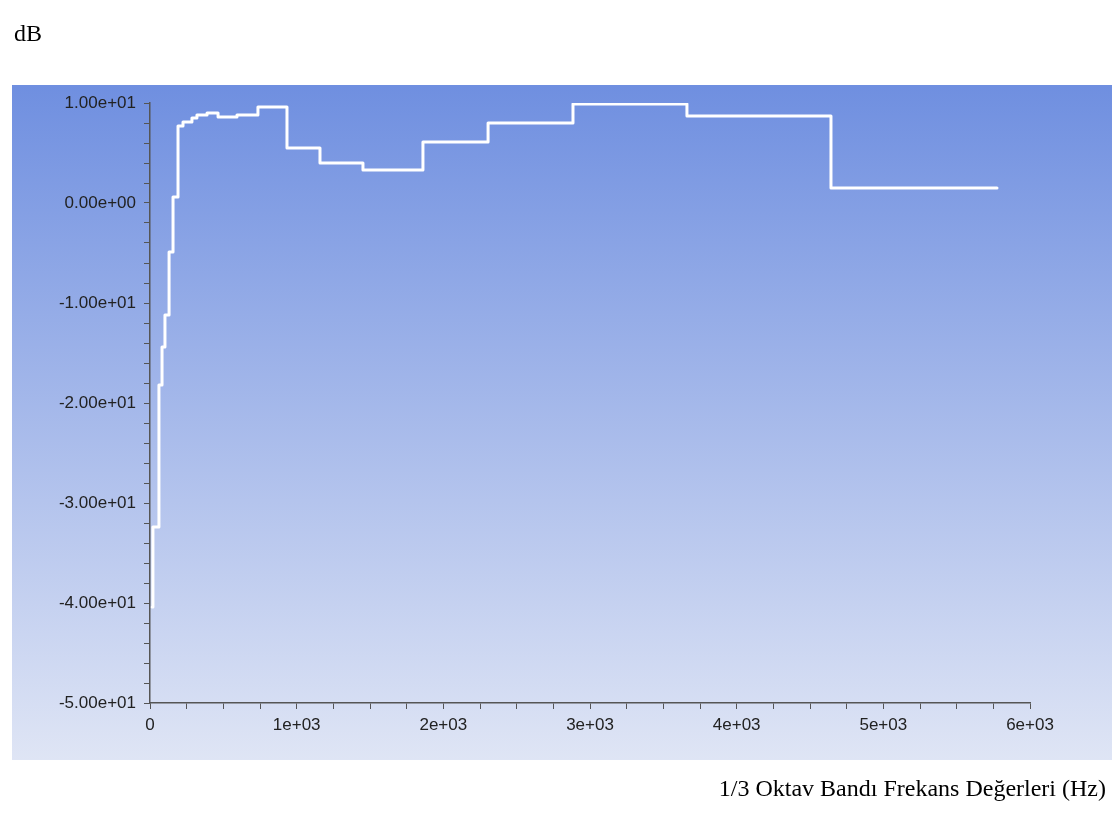 Image resolution: width=1112 pixels, height=821 pixels. Describe the element at coordinates (883, 724) in the screenshot. I see `x-tick-label: 5e+03` at that location.